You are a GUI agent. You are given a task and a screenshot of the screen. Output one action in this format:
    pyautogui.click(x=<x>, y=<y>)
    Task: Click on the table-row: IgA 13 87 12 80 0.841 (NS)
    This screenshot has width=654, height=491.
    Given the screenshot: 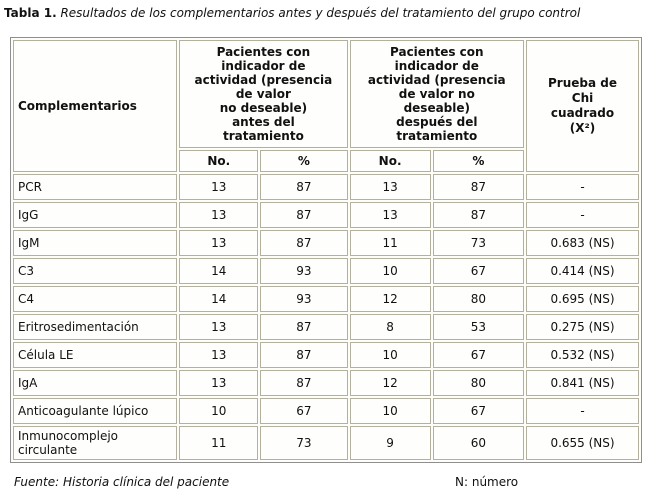 What is the action you would take?
    pyautogui.click(x=326, y=383)
    